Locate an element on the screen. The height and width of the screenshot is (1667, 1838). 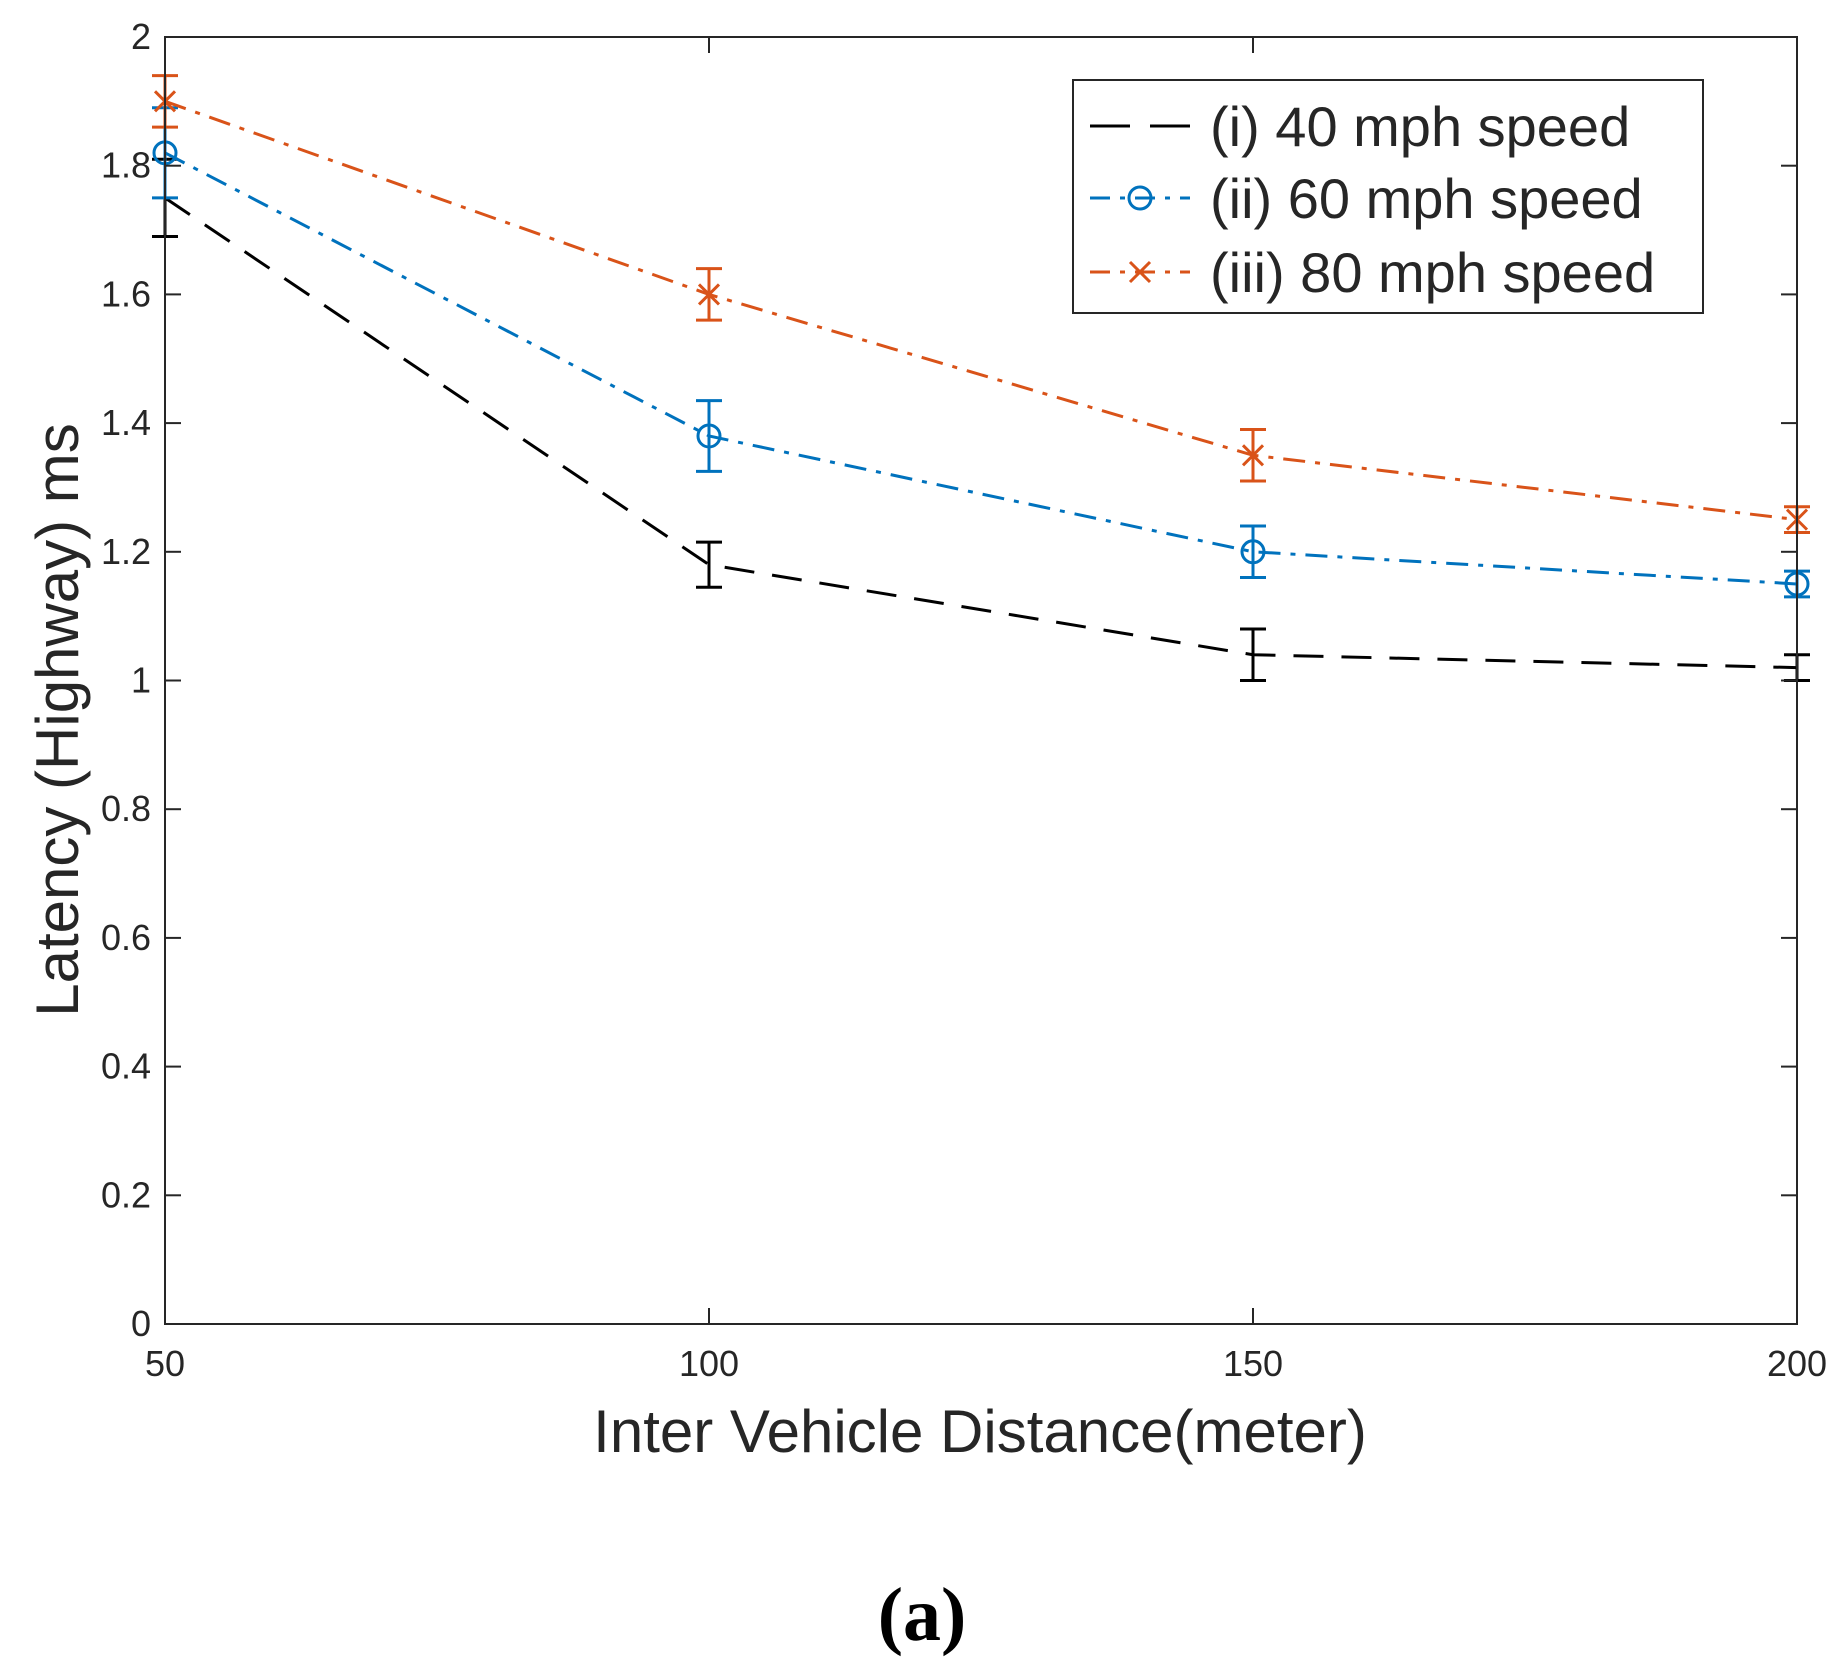
y-axis-label: Latency (Highway) ms is located at coordinates (57, 720).